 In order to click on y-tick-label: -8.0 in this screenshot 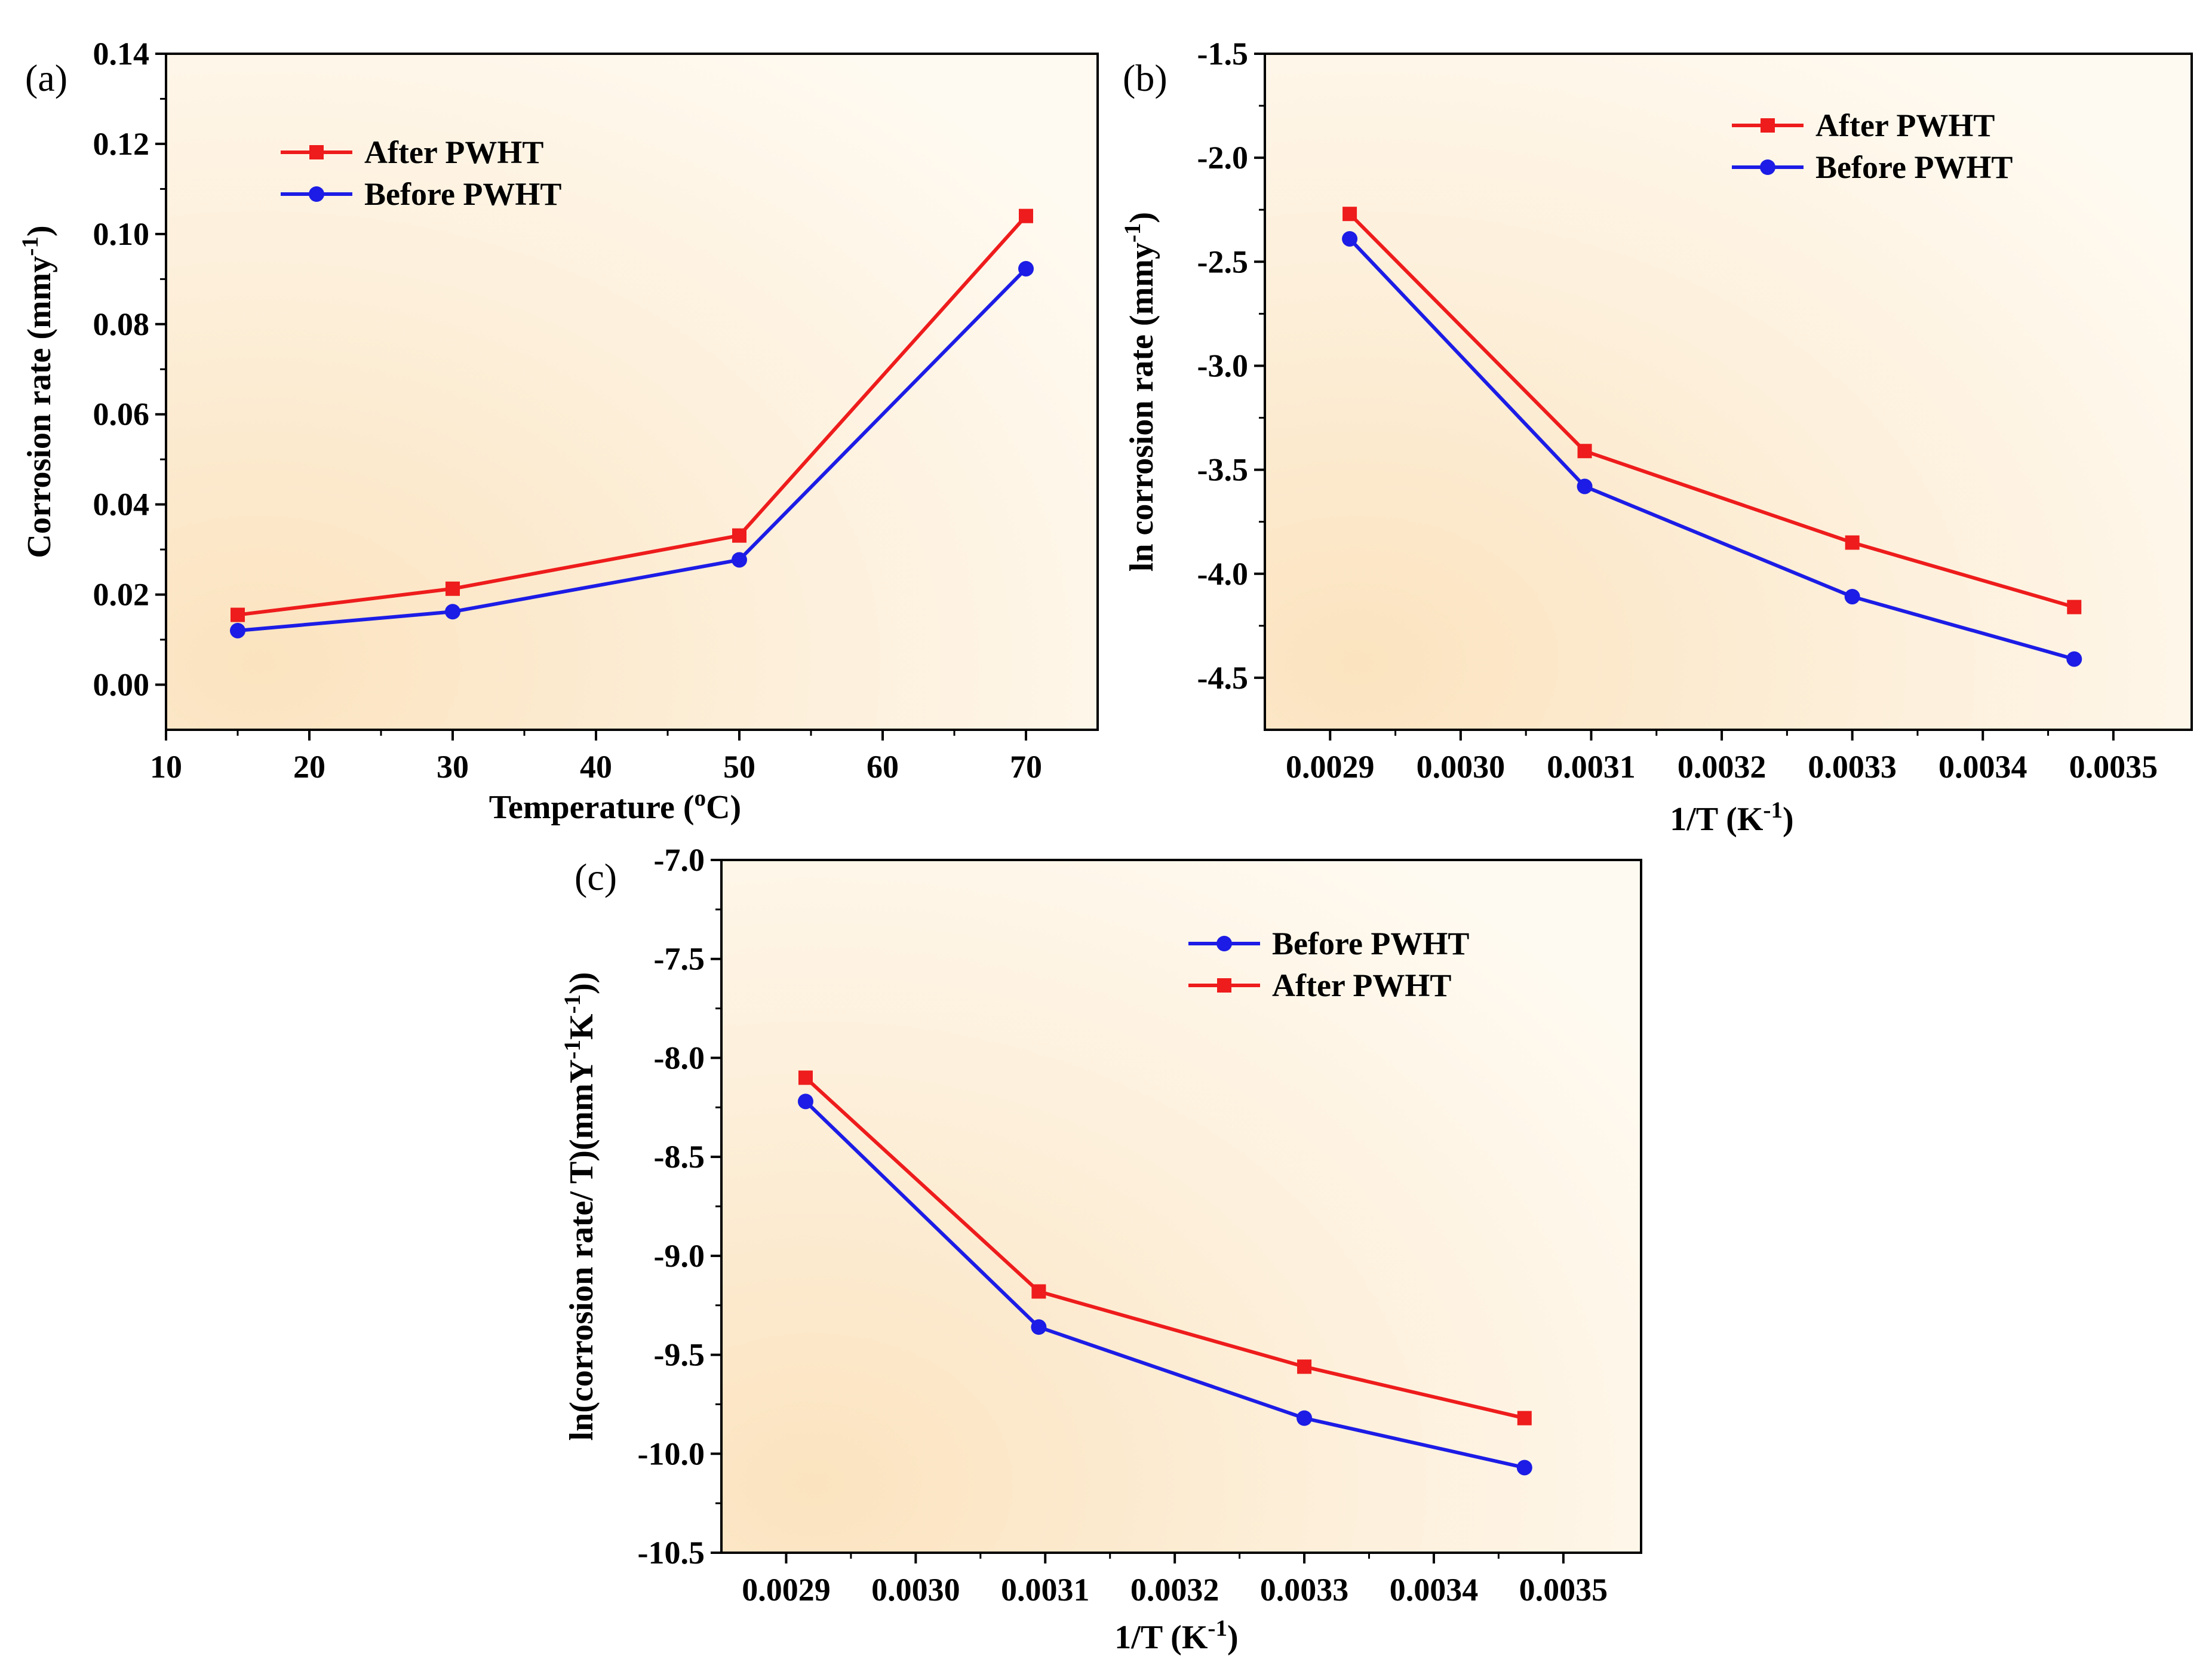, I will do `click(680, 1058)`.